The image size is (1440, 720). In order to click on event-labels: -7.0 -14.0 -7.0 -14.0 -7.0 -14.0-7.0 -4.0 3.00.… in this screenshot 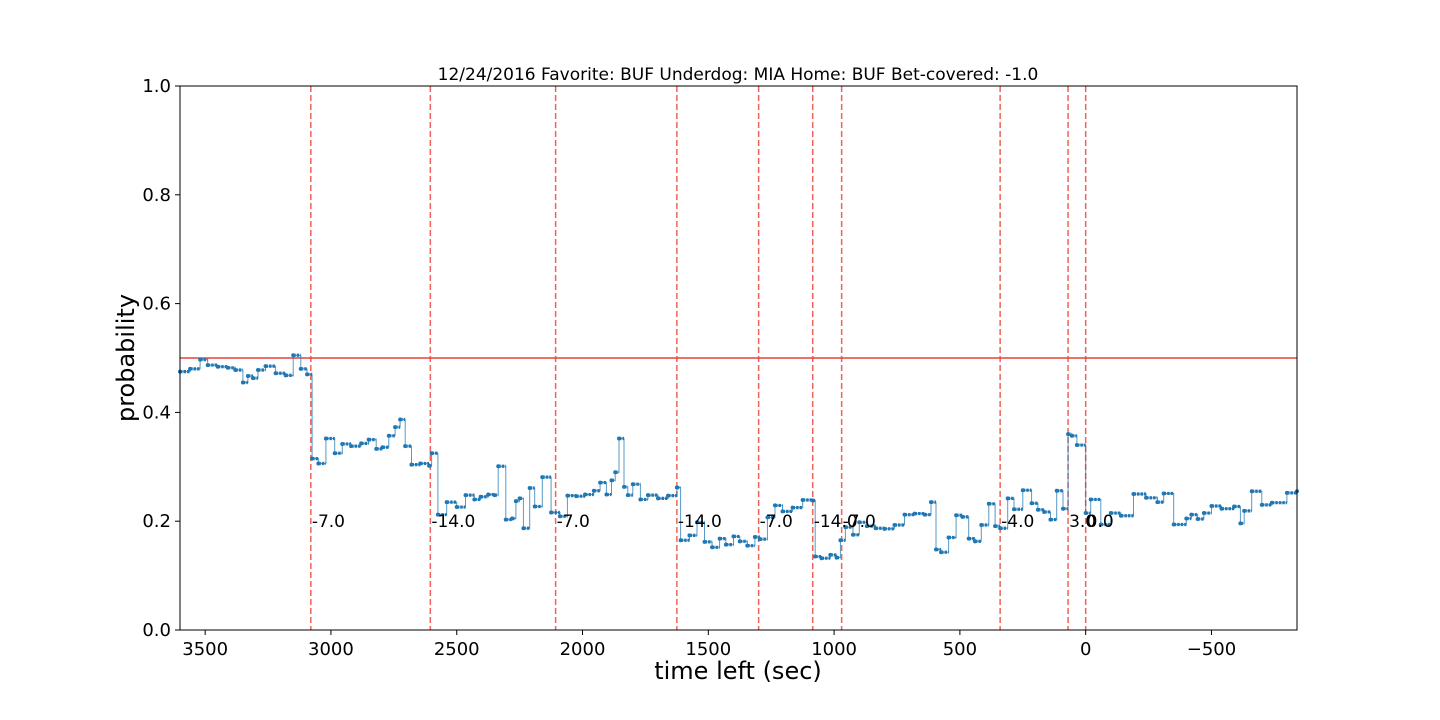, I will do `click(713, 522)`.